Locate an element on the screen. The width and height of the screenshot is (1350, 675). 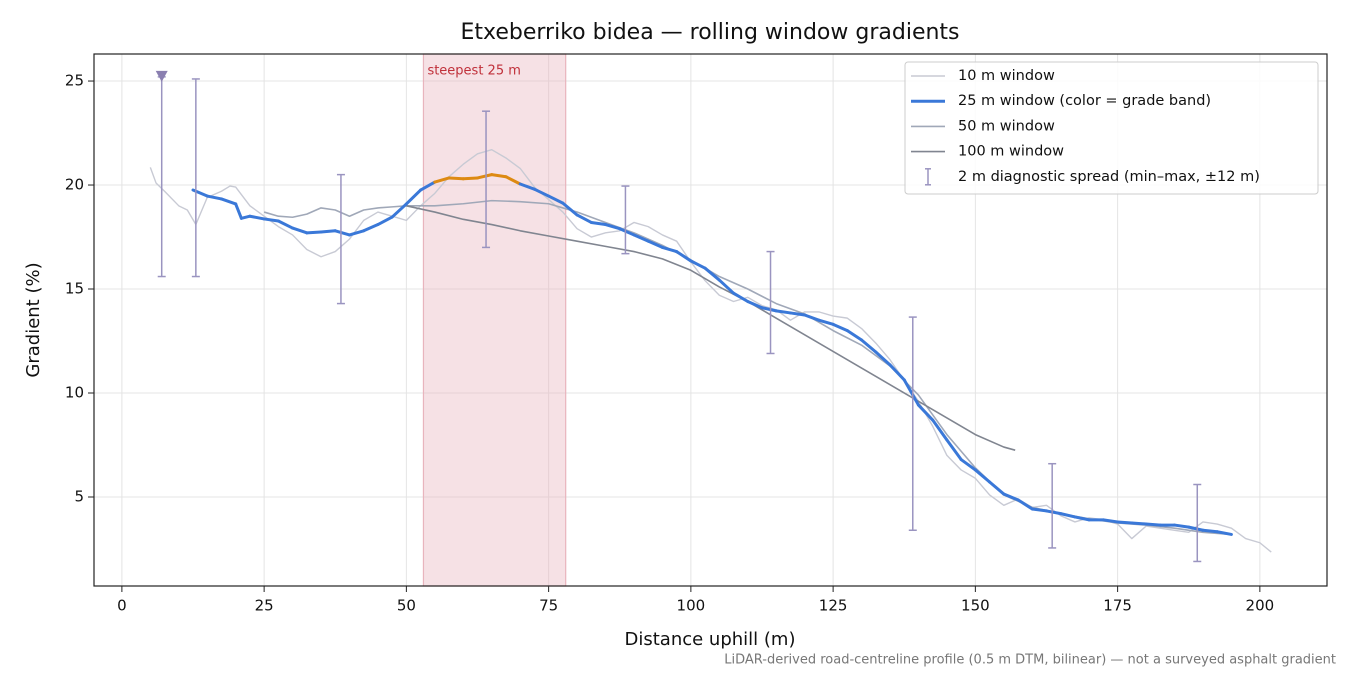
y-tick-label: 5 is located at coordinates (79, 496).